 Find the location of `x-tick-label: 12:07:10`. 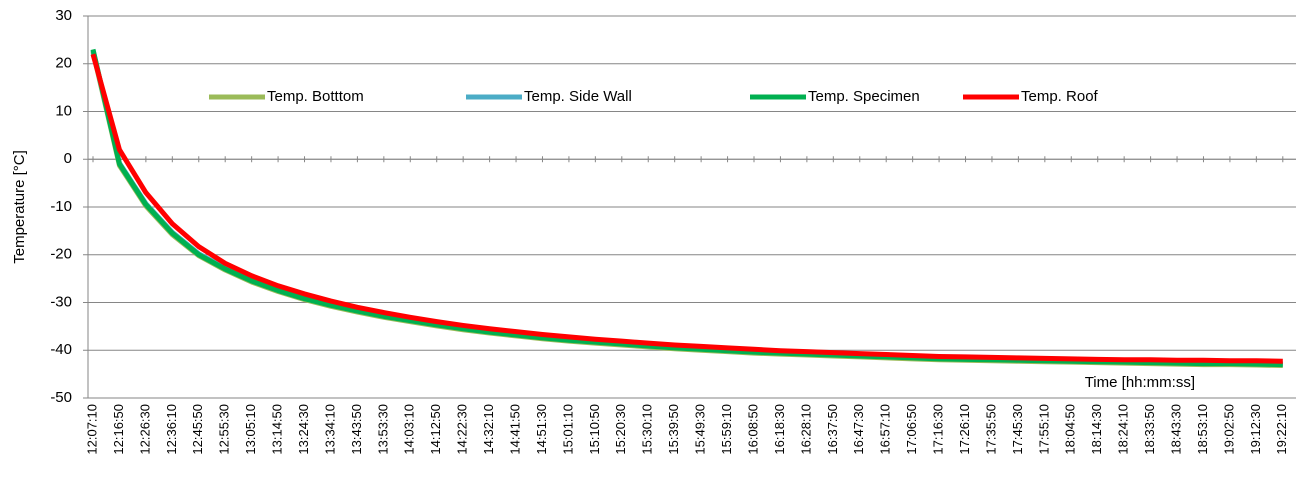

x-tick-label: 12:07:10 is located at coordinates (91, 429).